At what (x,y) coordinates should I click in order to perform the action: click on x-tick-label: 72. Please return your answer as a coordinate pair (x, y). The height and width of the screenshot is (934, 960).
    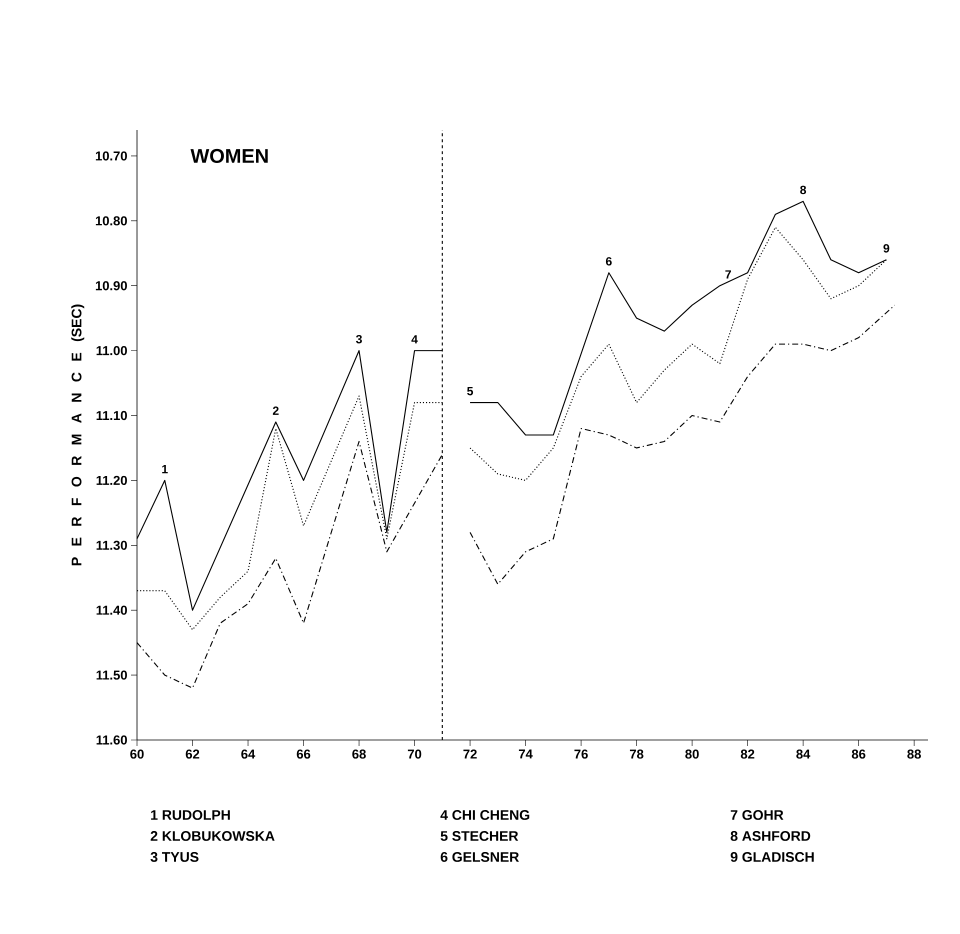
    Looking at the image, I should click on (470, 754).